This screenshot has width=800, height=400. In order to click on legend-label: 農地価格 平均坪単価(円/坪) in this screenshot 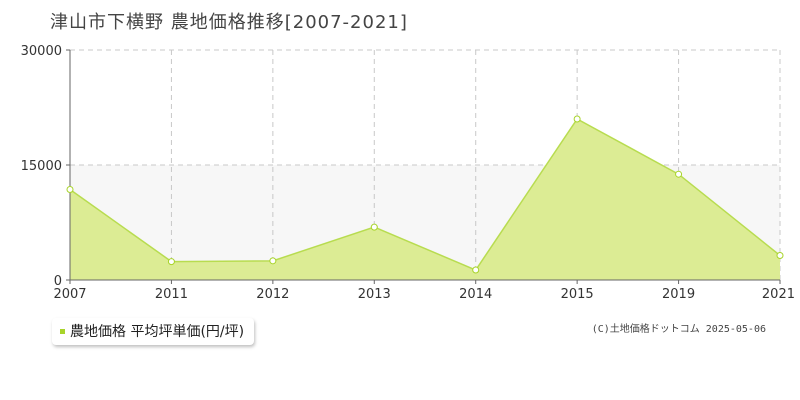, I will do `click(157, 332)`.